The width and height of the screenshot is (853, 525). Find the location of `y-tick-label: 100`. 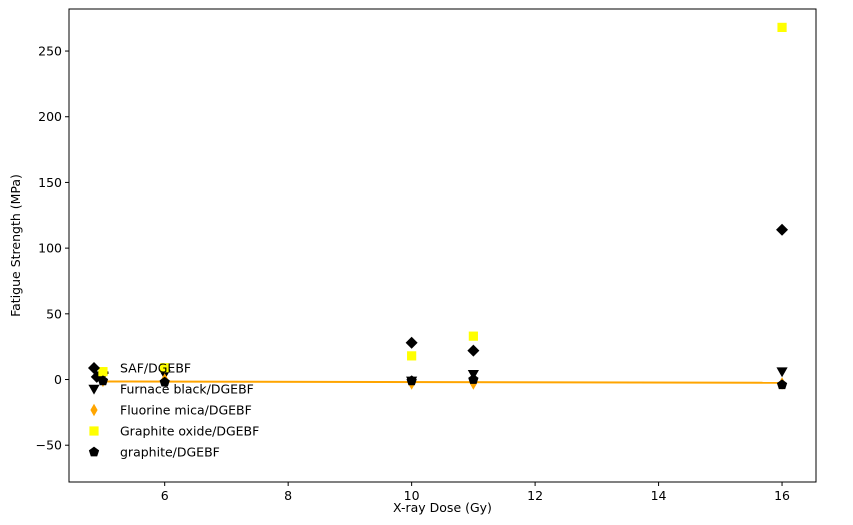

y-tick-label: 100 is located at coordinates (50, 248).